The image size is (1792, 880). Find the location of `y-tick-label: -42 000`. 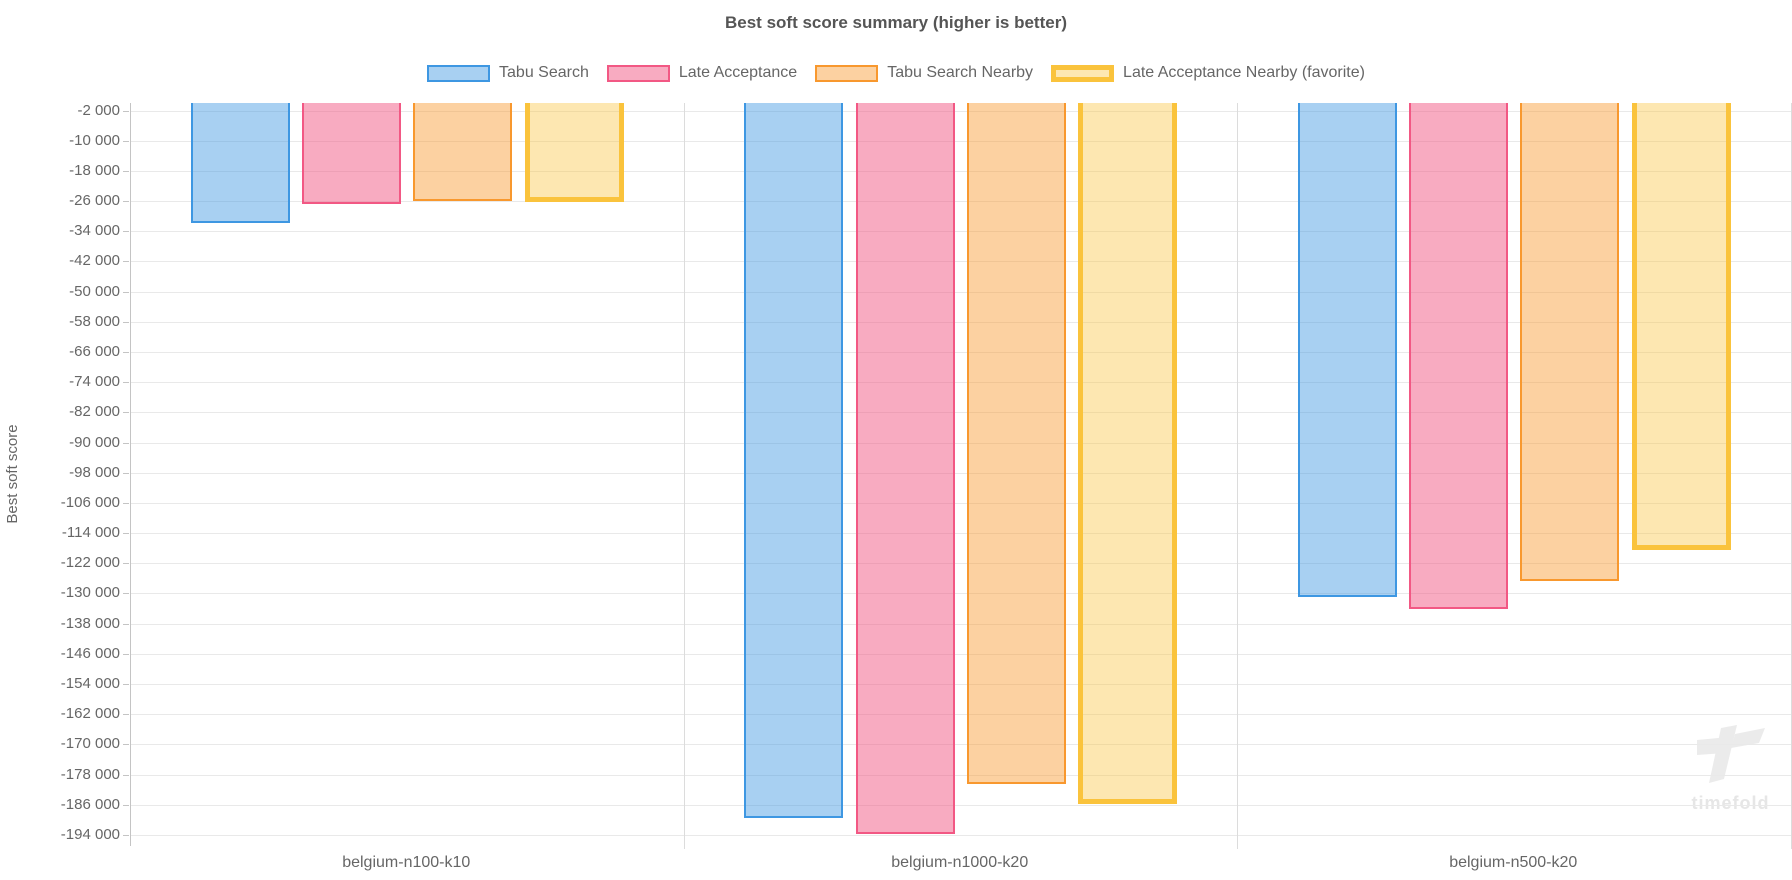

y-tick-label: -42 000 is located at coordinates (94, 261).